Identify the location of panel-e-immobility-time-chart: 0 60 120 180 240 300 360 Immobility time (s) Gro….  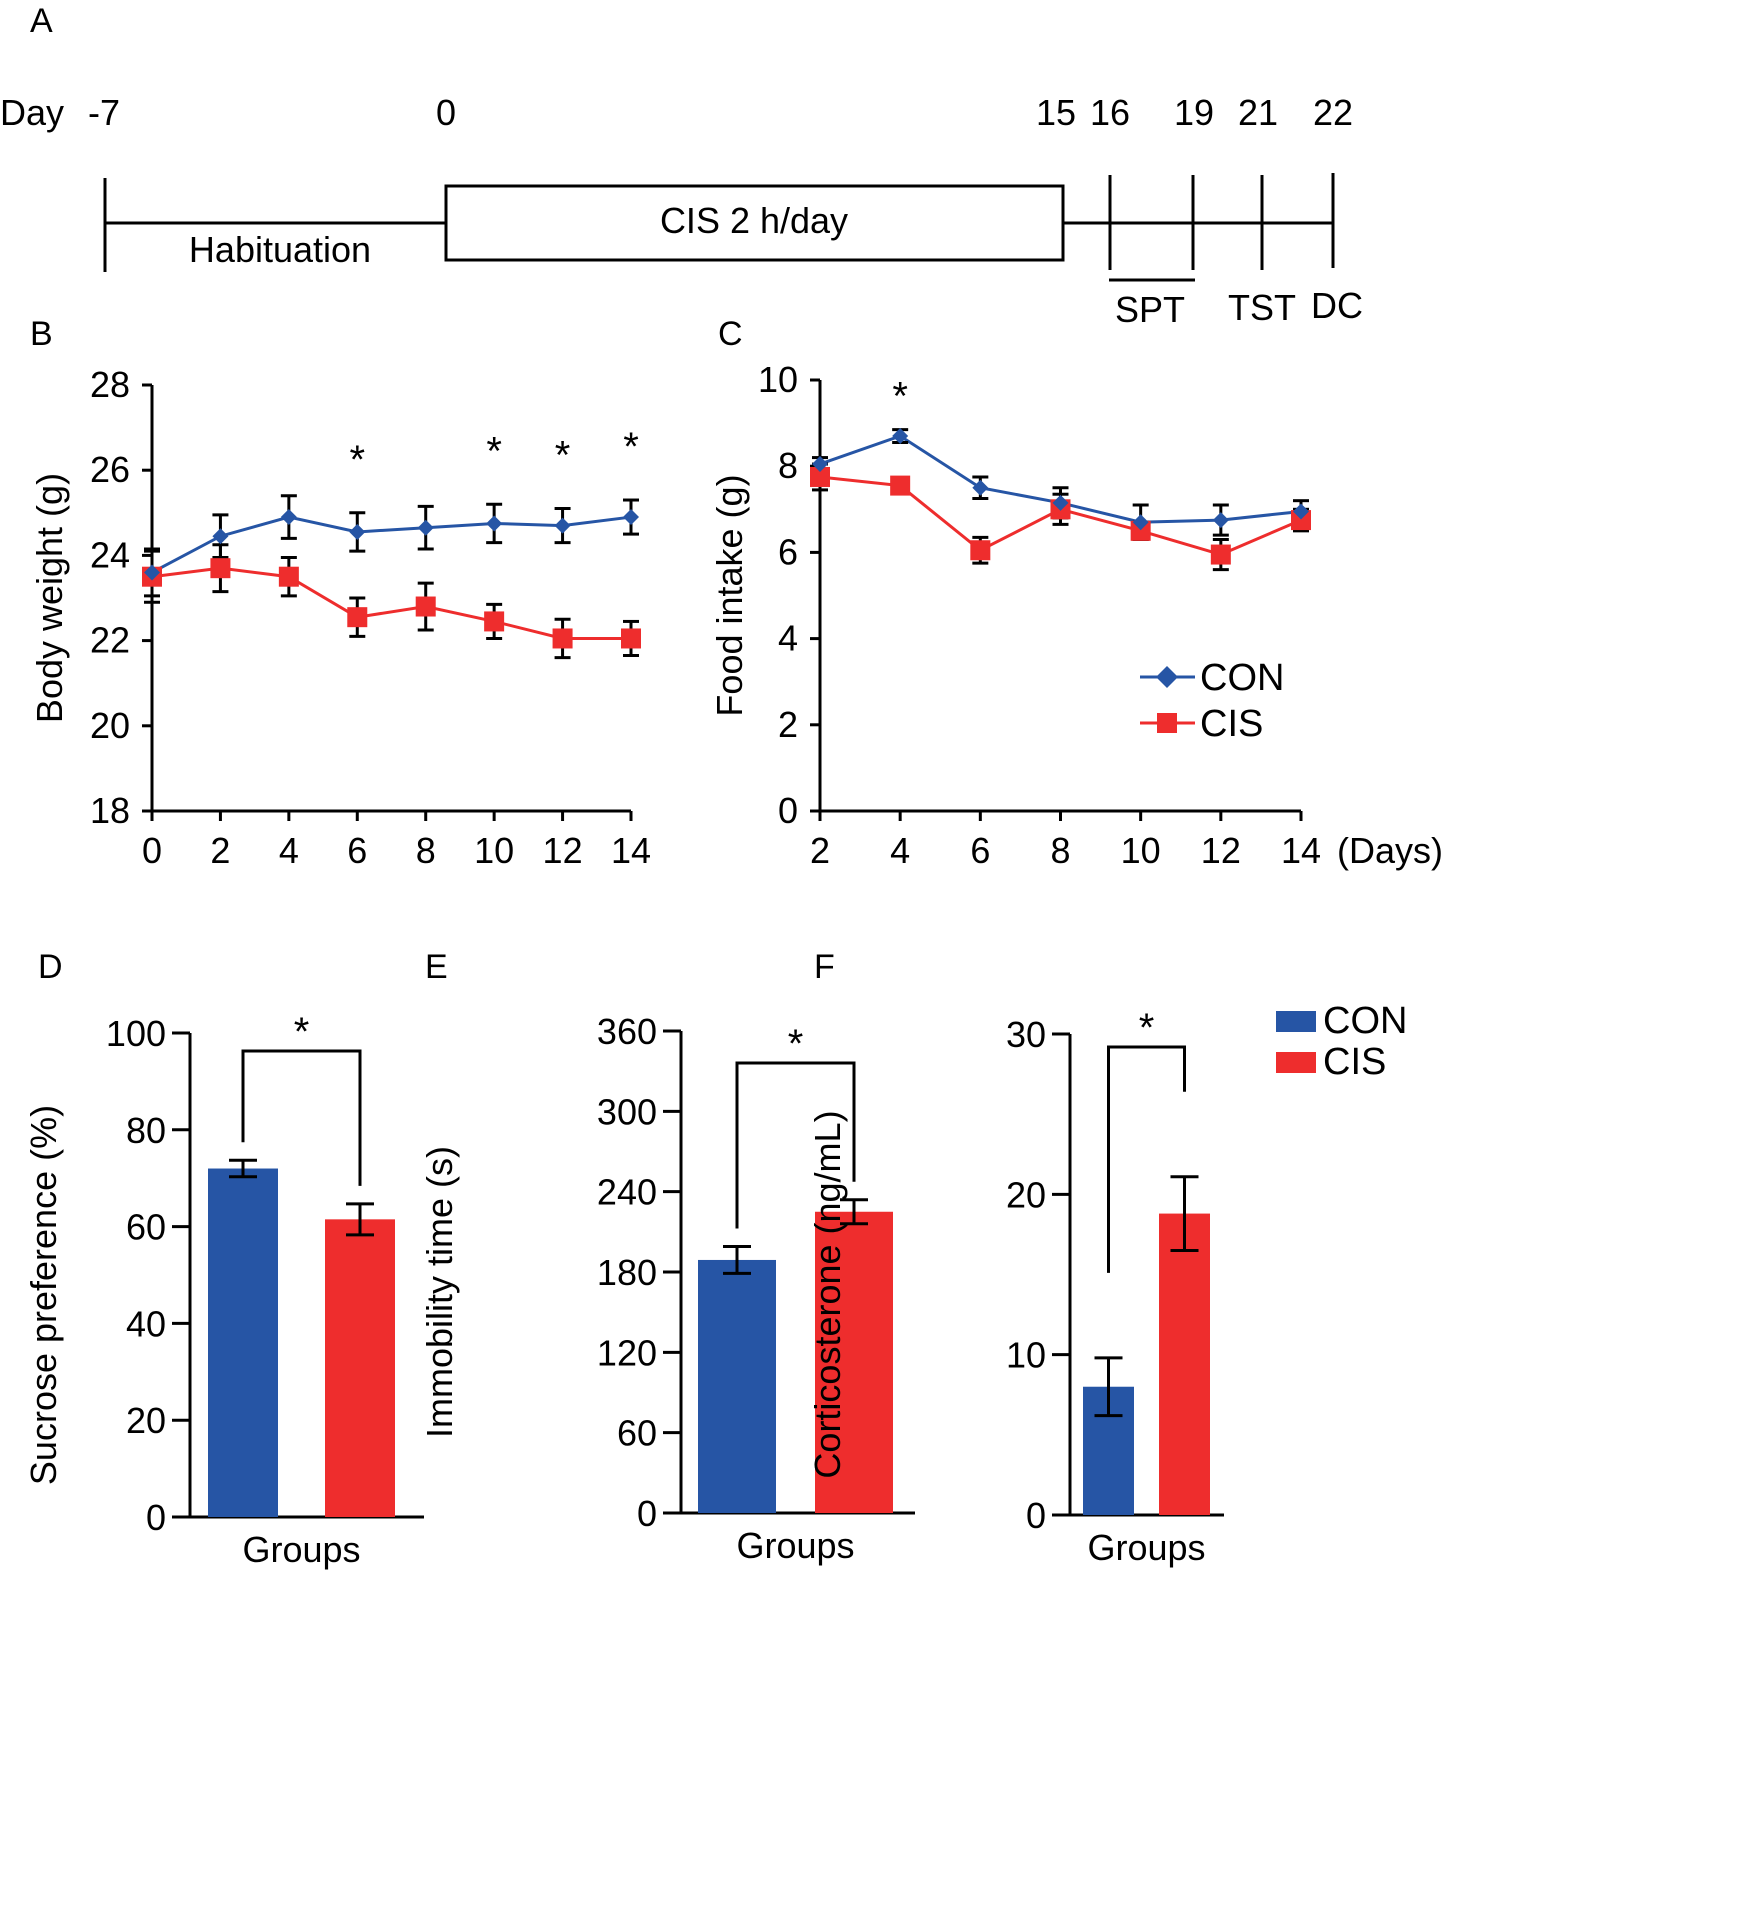
(667, 1288).